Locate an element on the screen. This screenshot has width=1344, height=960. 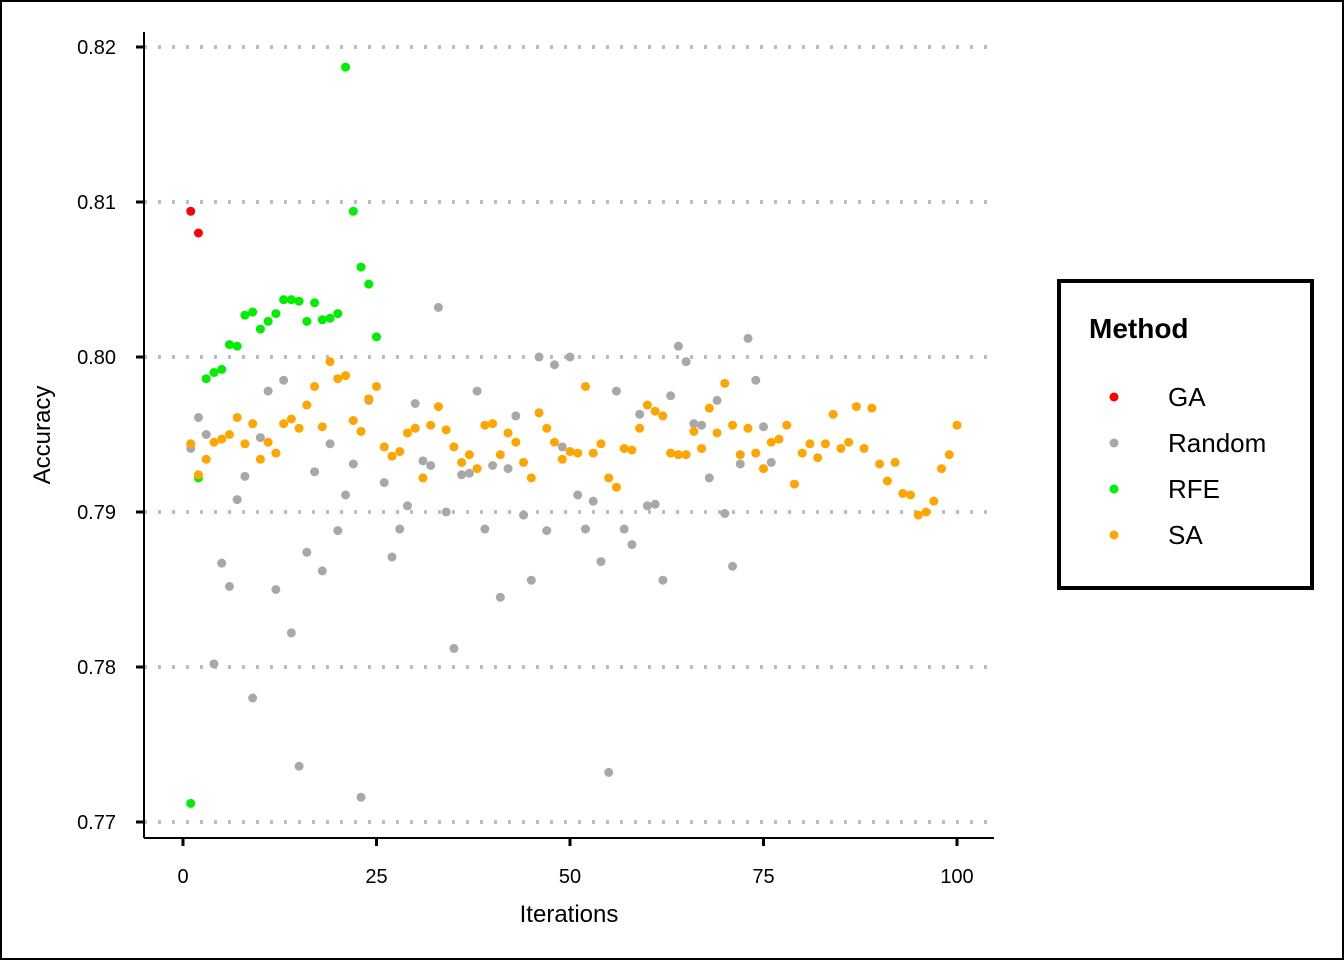
legend-box is located at coordinates (1185, 434).